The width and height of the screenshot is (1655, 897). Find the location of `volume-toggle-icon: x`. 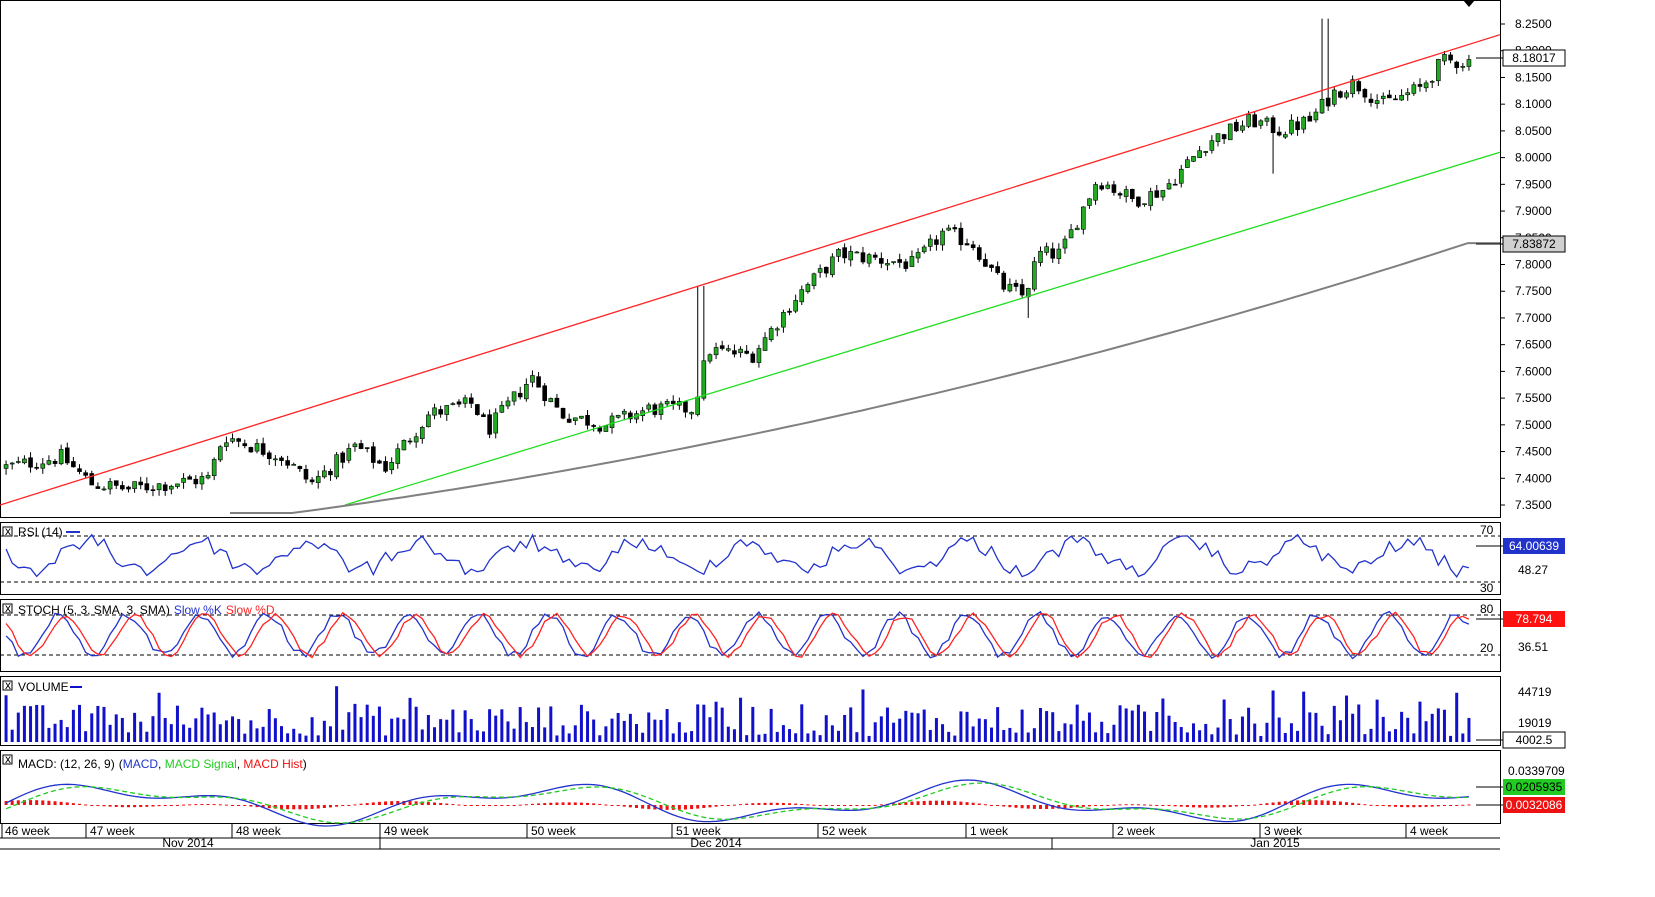

volume-toggle-icon: x is located at coordinates (8, 685).